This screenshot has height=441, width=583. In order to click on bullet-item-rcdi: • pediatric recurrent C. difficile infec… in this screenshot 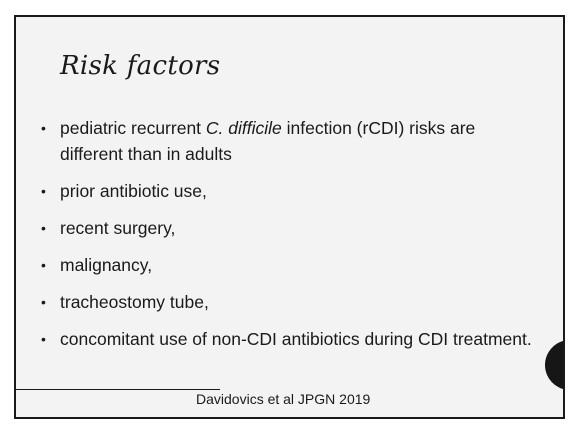, I will do `click(290, 141)`.